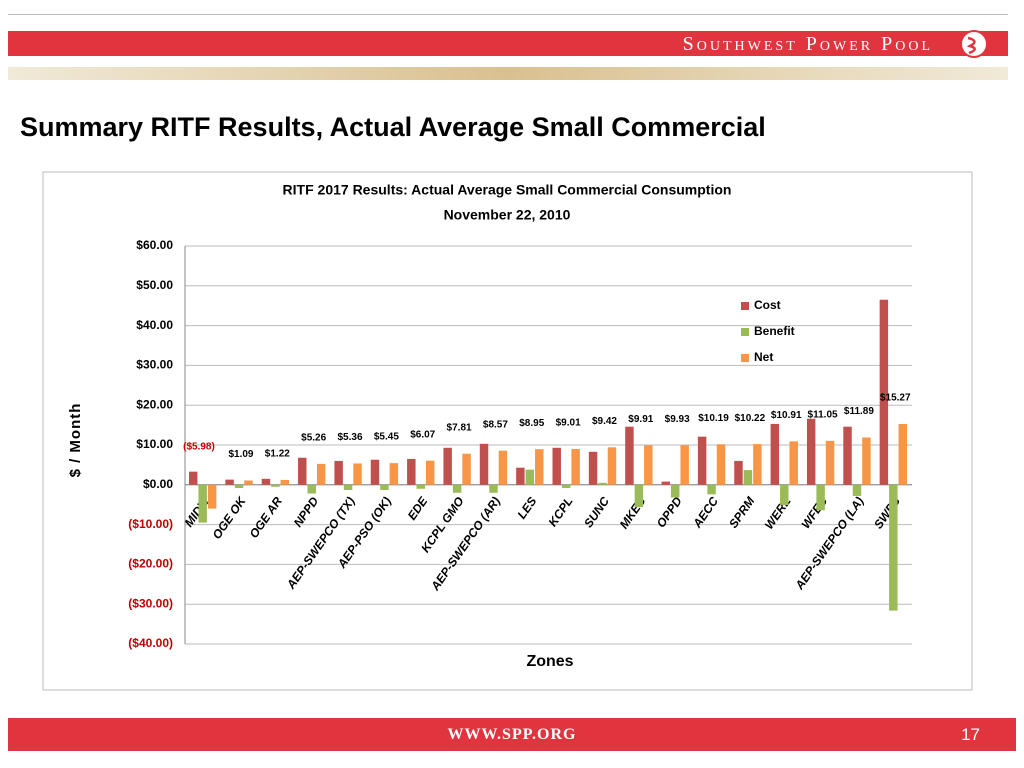  Describe the element at coordinates (859, 411) in the screenshot. I see `data-label: $11.89` at that location.